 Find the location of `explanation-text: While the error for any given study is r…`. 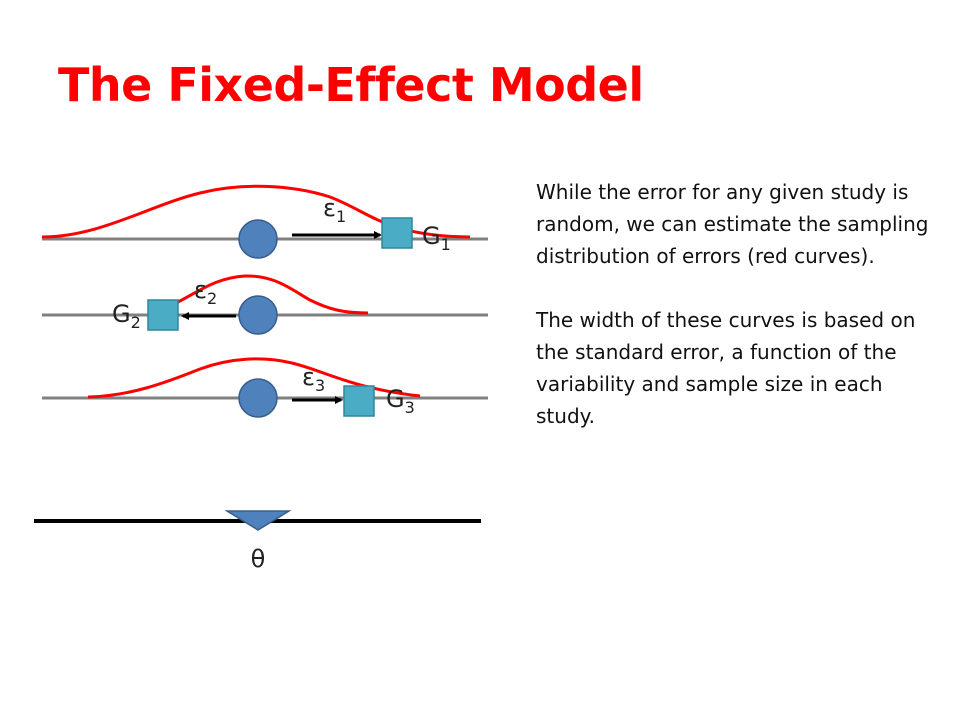

explanation-text: While the error for any given study is r… is located at coordinates (736, 304).